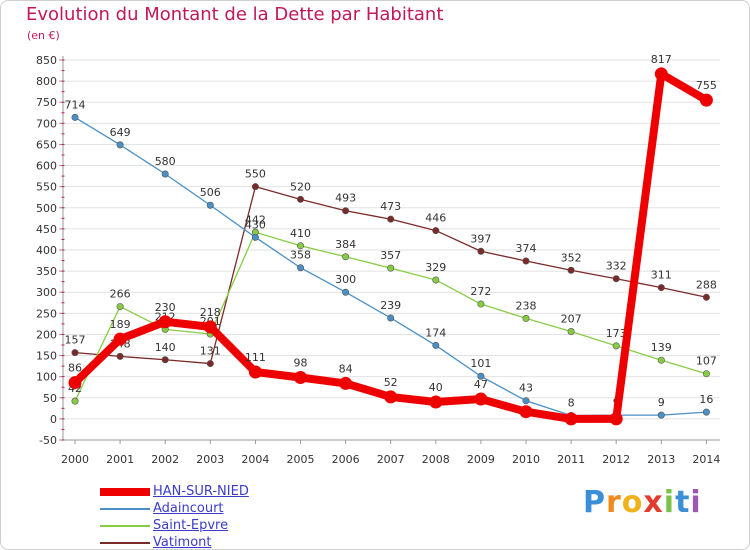  I want to click on data-label: 384, so click(345, 244).